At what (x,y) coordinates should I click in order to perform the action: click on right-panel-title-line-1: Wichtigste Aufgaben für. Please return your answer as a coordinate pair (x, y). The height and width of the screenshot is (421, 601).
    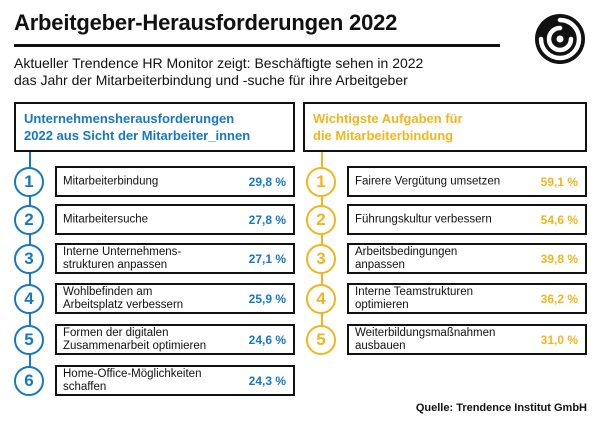
    Looking at the image, I should click on (388, 118).